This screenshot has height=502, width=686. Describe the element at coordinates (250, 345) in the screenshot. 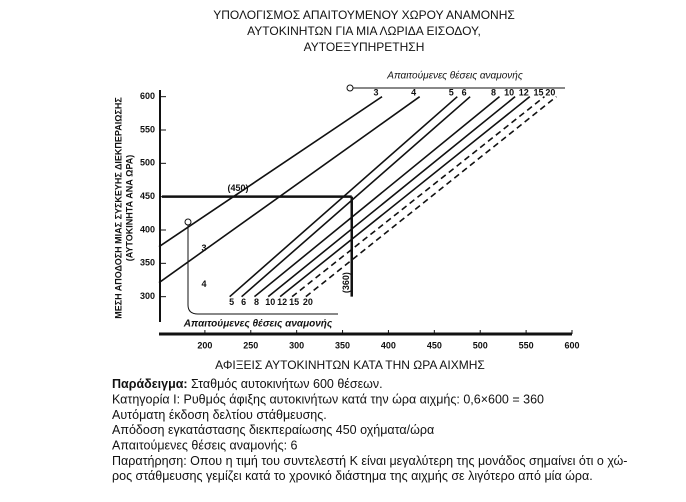

I see `x-tick-label: 250` at that location.